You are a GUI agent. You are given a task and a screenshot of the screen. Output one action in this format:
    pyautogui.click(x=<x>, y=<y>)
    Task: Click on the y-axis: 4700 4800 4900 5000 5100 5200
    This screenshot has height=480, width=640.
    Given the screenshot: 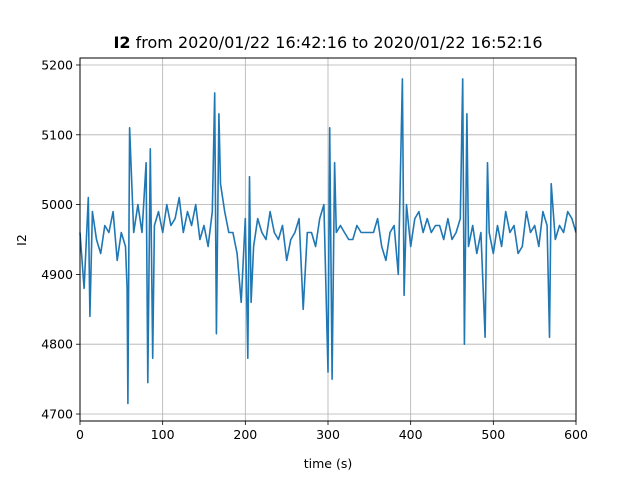 What is the action you would take?
    pyautogui.click(x=60, y=239)
    